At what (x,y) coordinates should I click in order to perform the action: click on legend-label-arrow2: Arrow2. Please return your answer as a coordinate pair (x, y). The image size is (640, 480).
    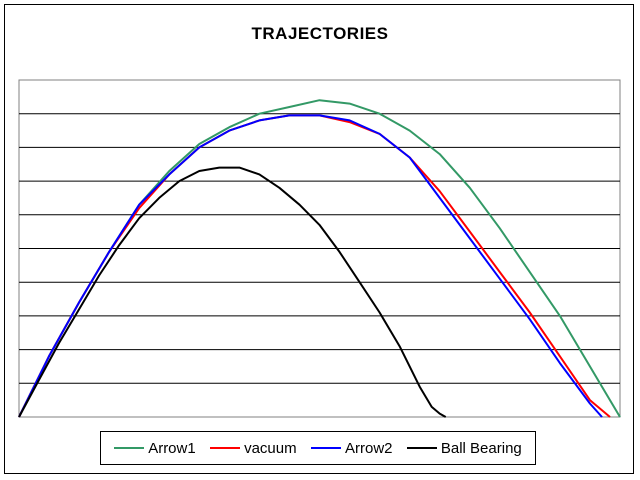
    Looking at the image, I should click on (368, 448).